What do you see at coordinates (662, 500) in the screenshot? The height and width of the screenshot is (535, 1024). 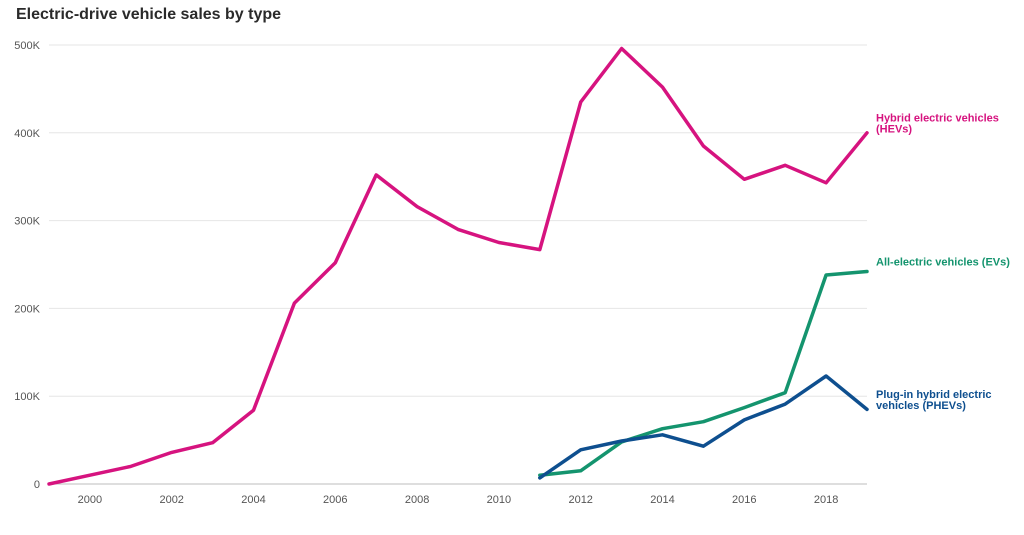 I see `x-tick-label: 2014` at bounding box center [662, 500].